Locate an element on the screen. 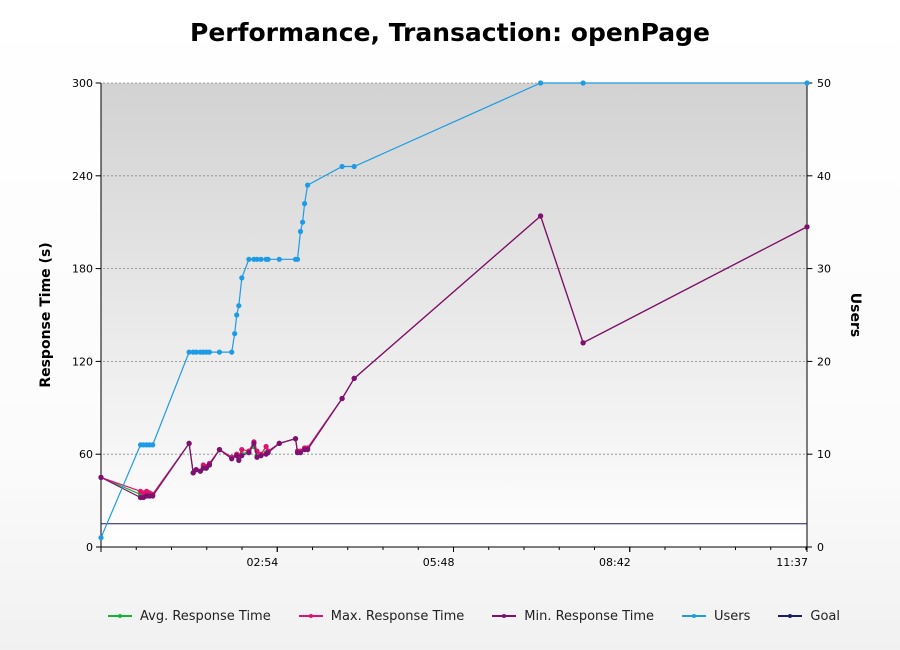 The height and width of the screenshot is (650, 900). legend-label: Max. Response Time is located at coordinates (397, 616).